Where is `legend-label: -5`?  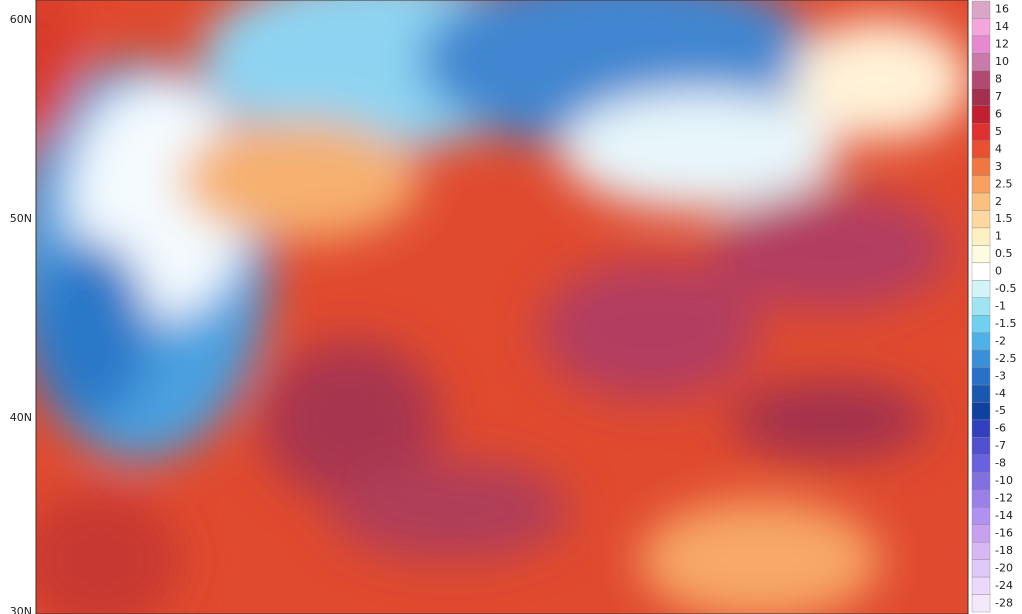
legend-label: -5 is located at coordinates (1000, 410).